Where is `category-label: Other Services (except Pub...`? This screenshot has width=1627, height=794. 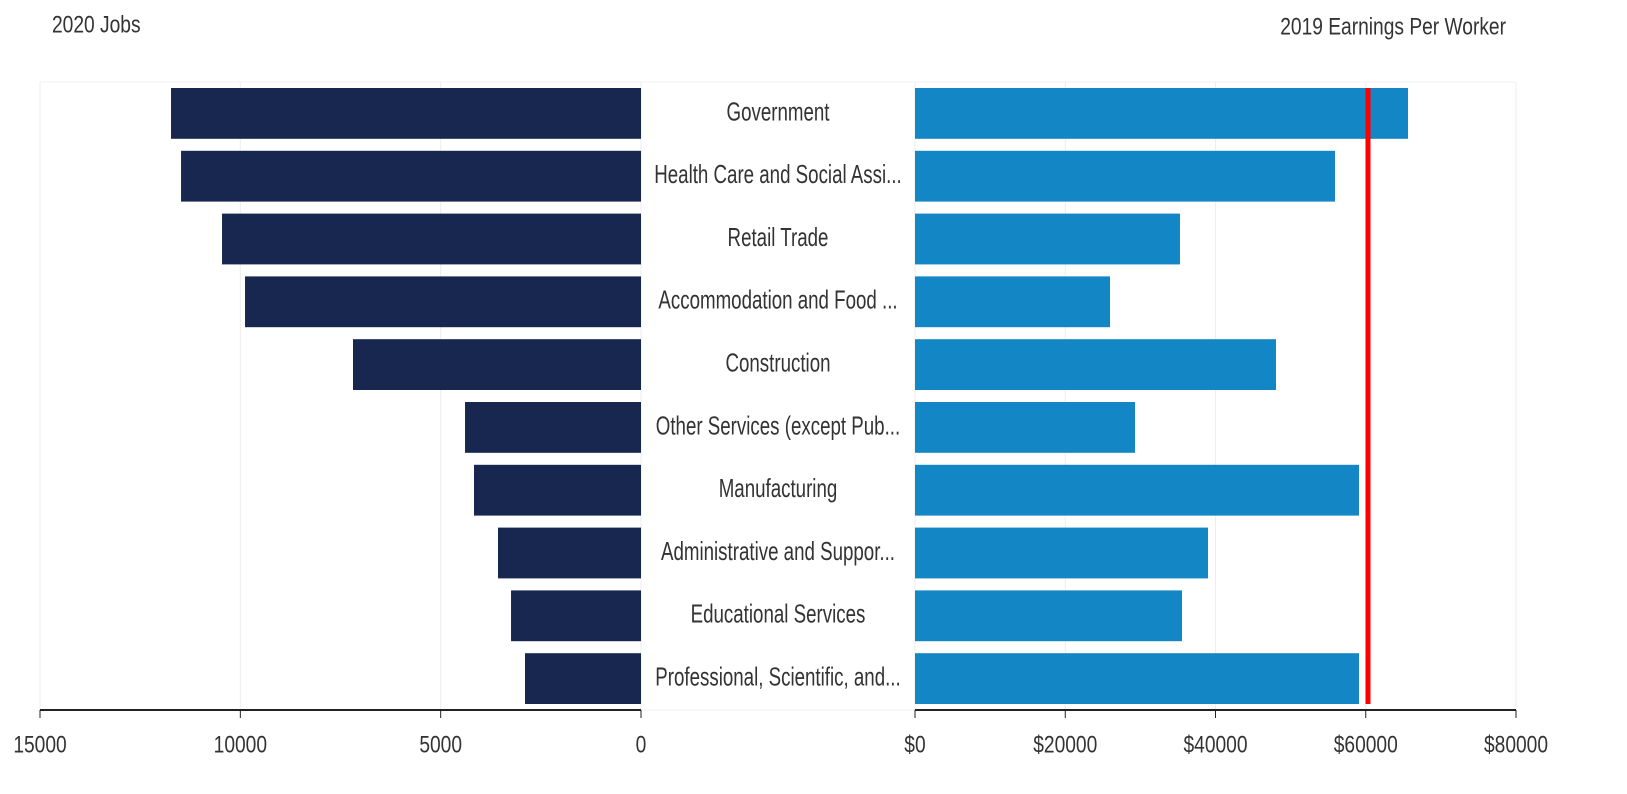 category-label: Other Services (except Pub... is located at coordinates (778, 425).